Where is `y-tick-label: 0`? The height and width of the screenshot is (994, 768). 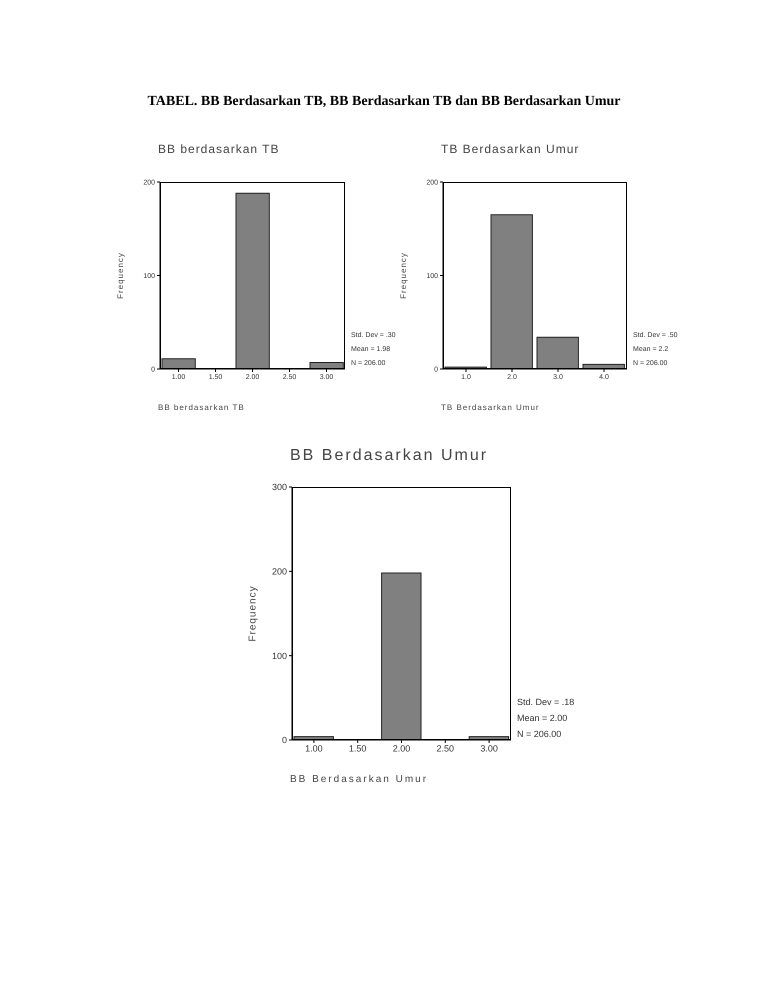
y-tick-label: 0 is located at coordinates (284, 740).